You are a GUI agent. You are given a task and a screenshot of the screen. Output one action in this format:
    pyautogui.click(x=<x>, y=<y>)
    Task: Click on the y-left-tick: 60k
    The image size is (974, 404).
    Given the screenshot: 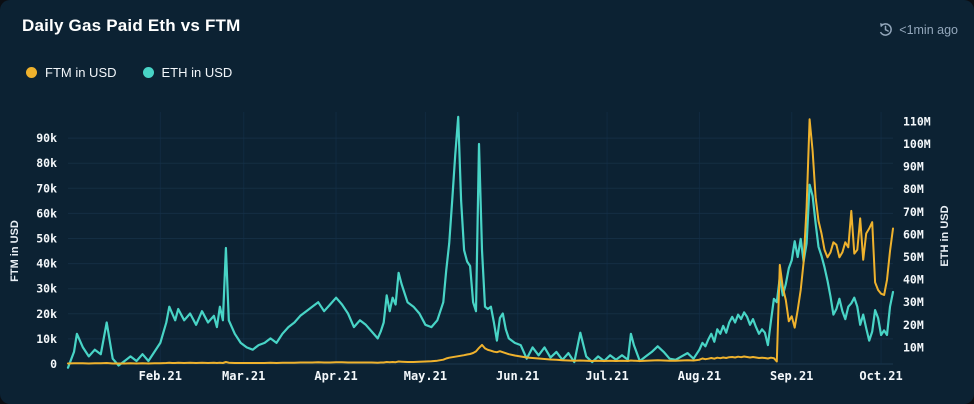 What is the action you would take?
    pyautogui.click(x=46, y=213)
    